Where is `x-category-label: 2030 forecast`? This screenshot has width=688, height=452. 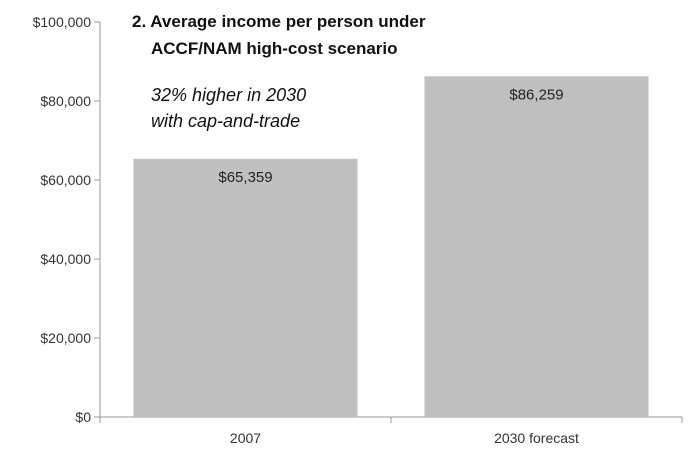 x-category-label: 2030 forecast is located at coordinates (536, 438).